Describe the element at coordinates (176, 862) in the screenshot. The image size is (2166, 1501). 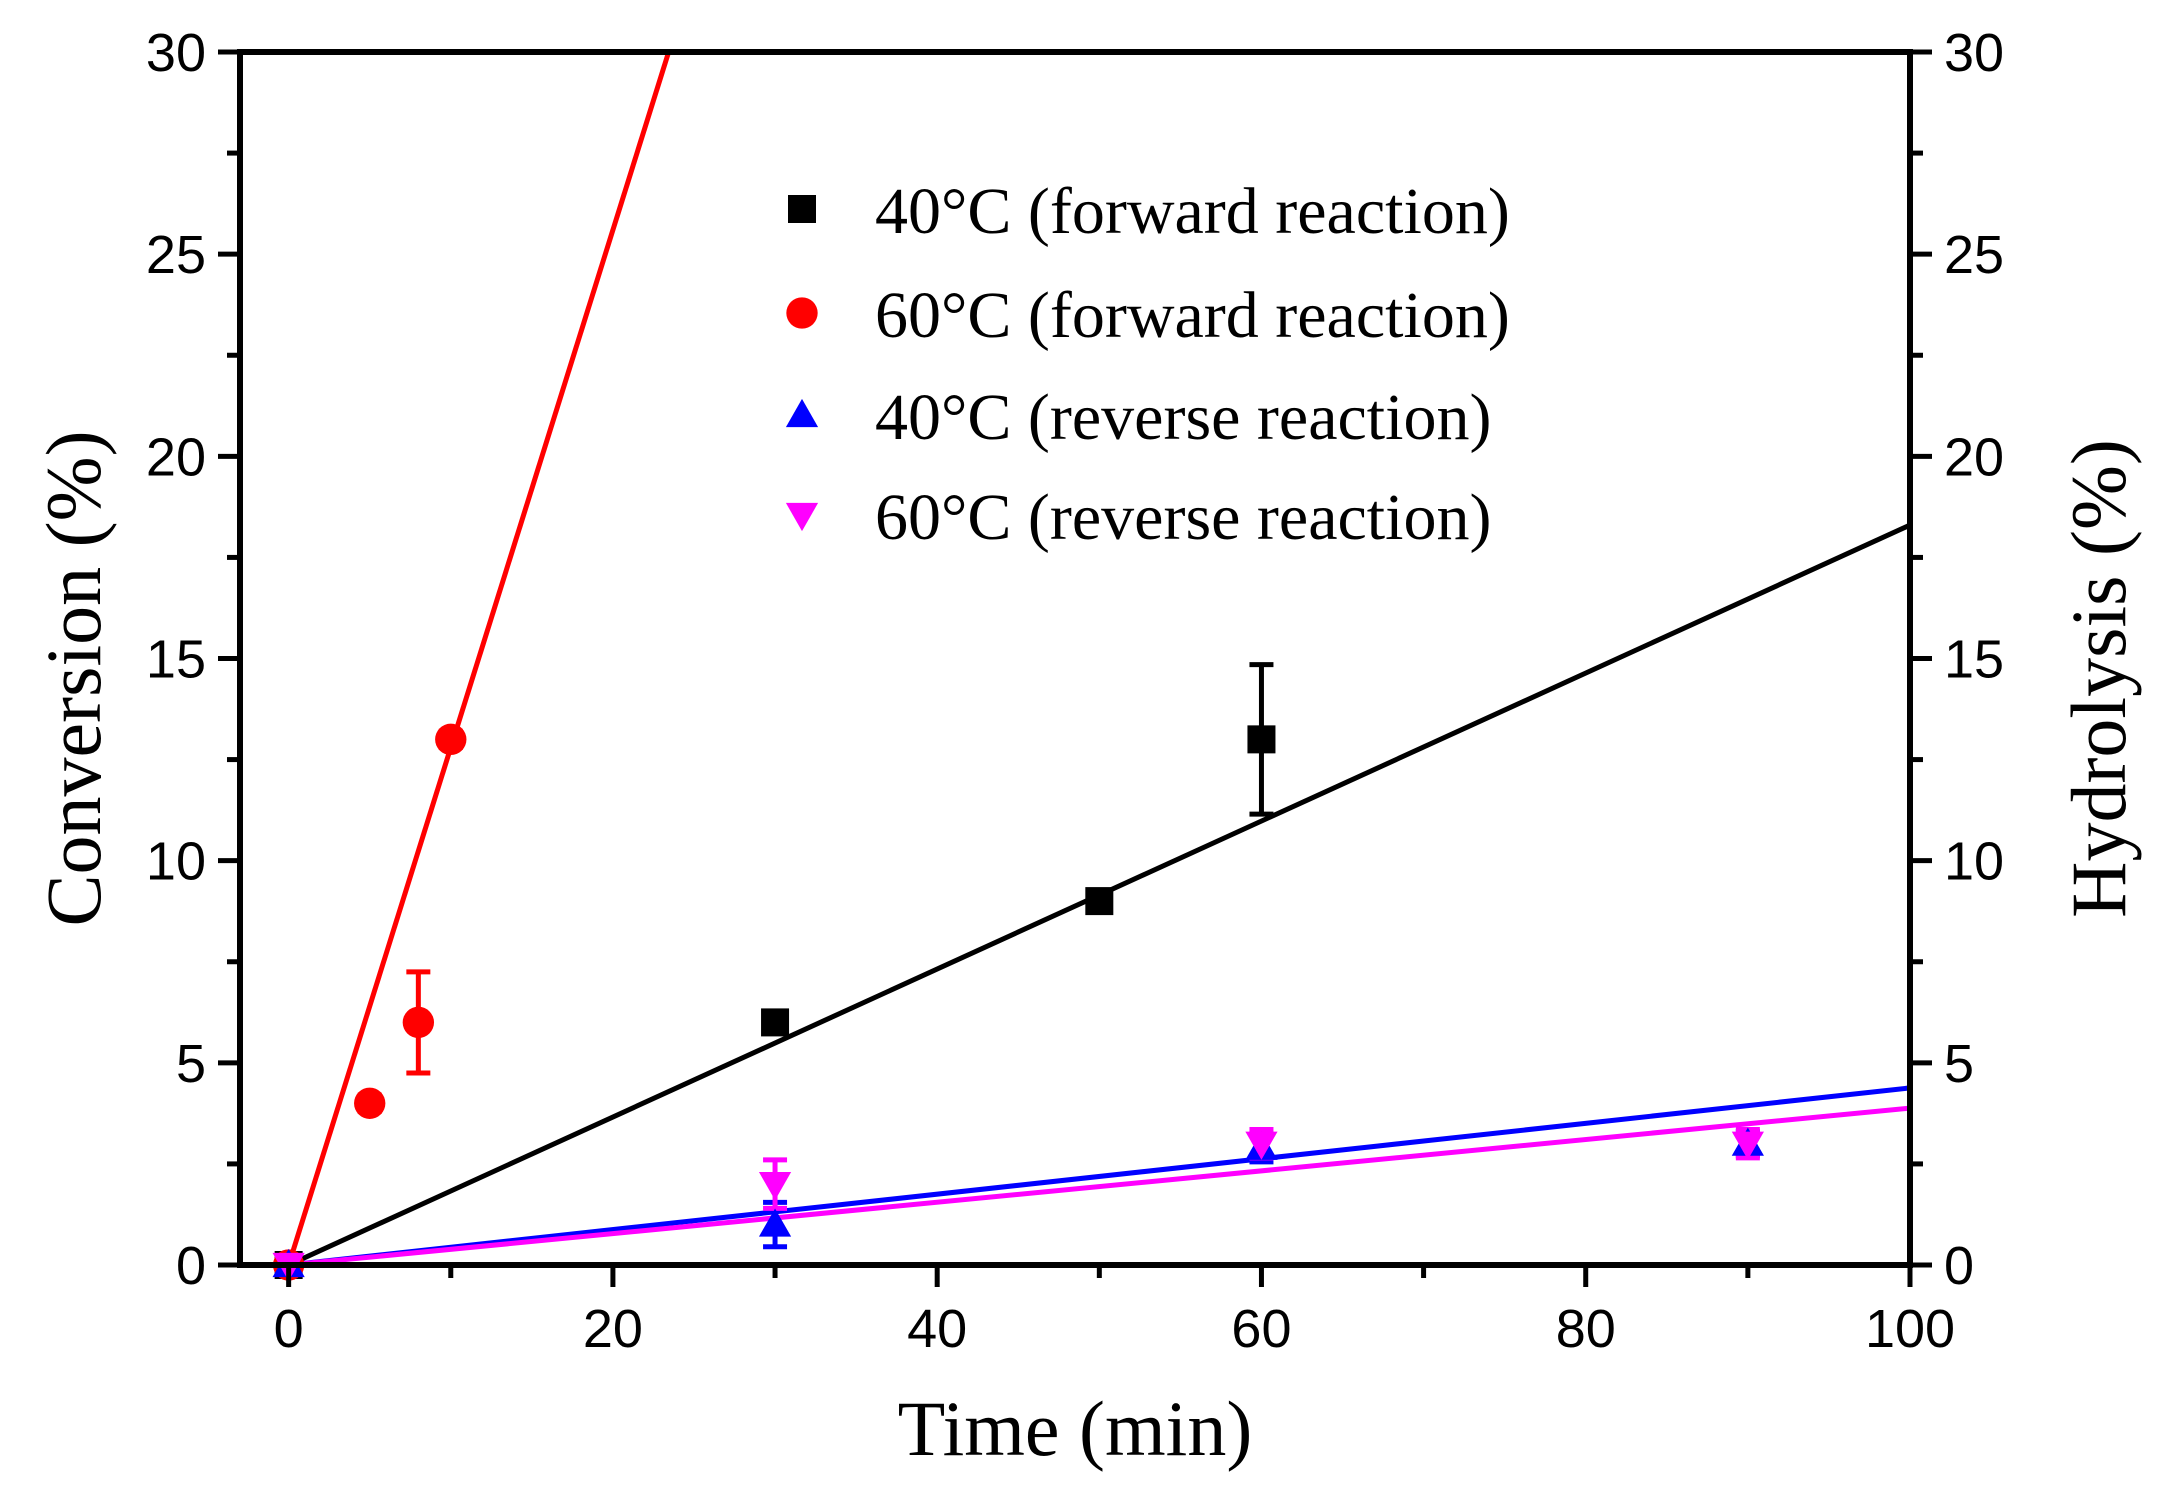
I see `y-tick-label: 10` at that location.